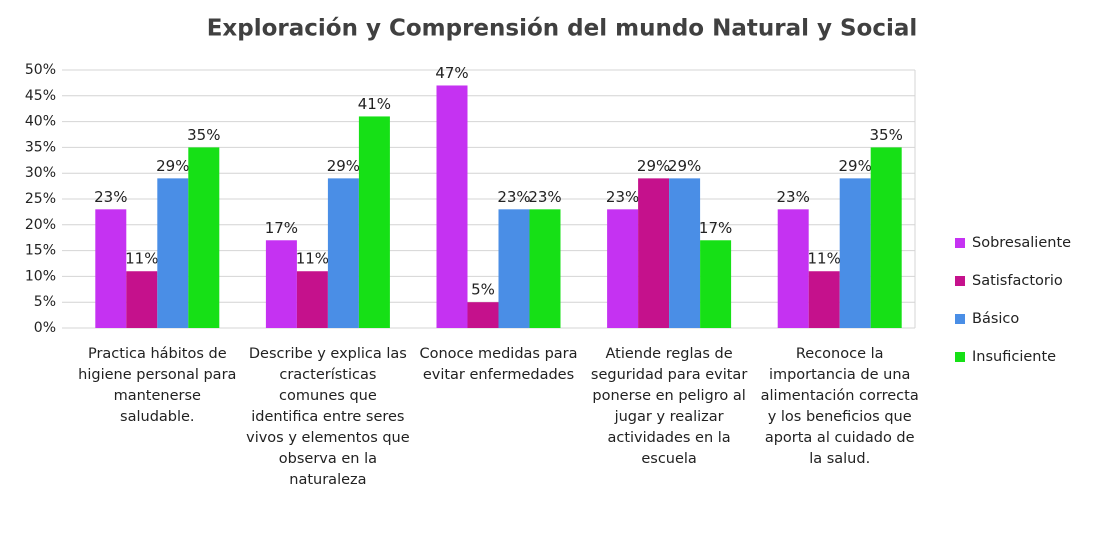 The width and height of the screenshot is (1105, 535). I want to click on legend-label: Insuficiente, so click(1014, 357).